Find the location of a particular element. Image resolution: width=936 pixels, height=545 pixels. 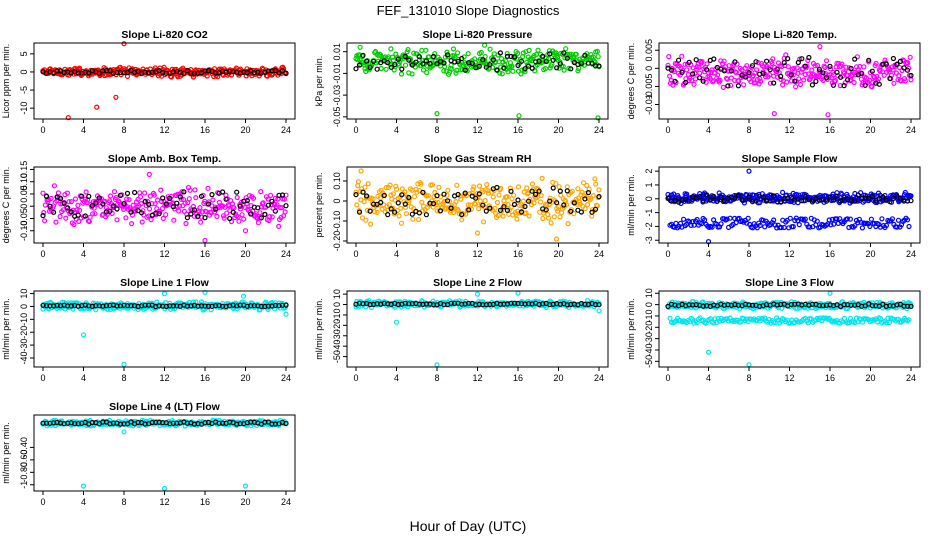

figure-xlabel: Hour of Day (UTC) is located at coordinates (468, 526).